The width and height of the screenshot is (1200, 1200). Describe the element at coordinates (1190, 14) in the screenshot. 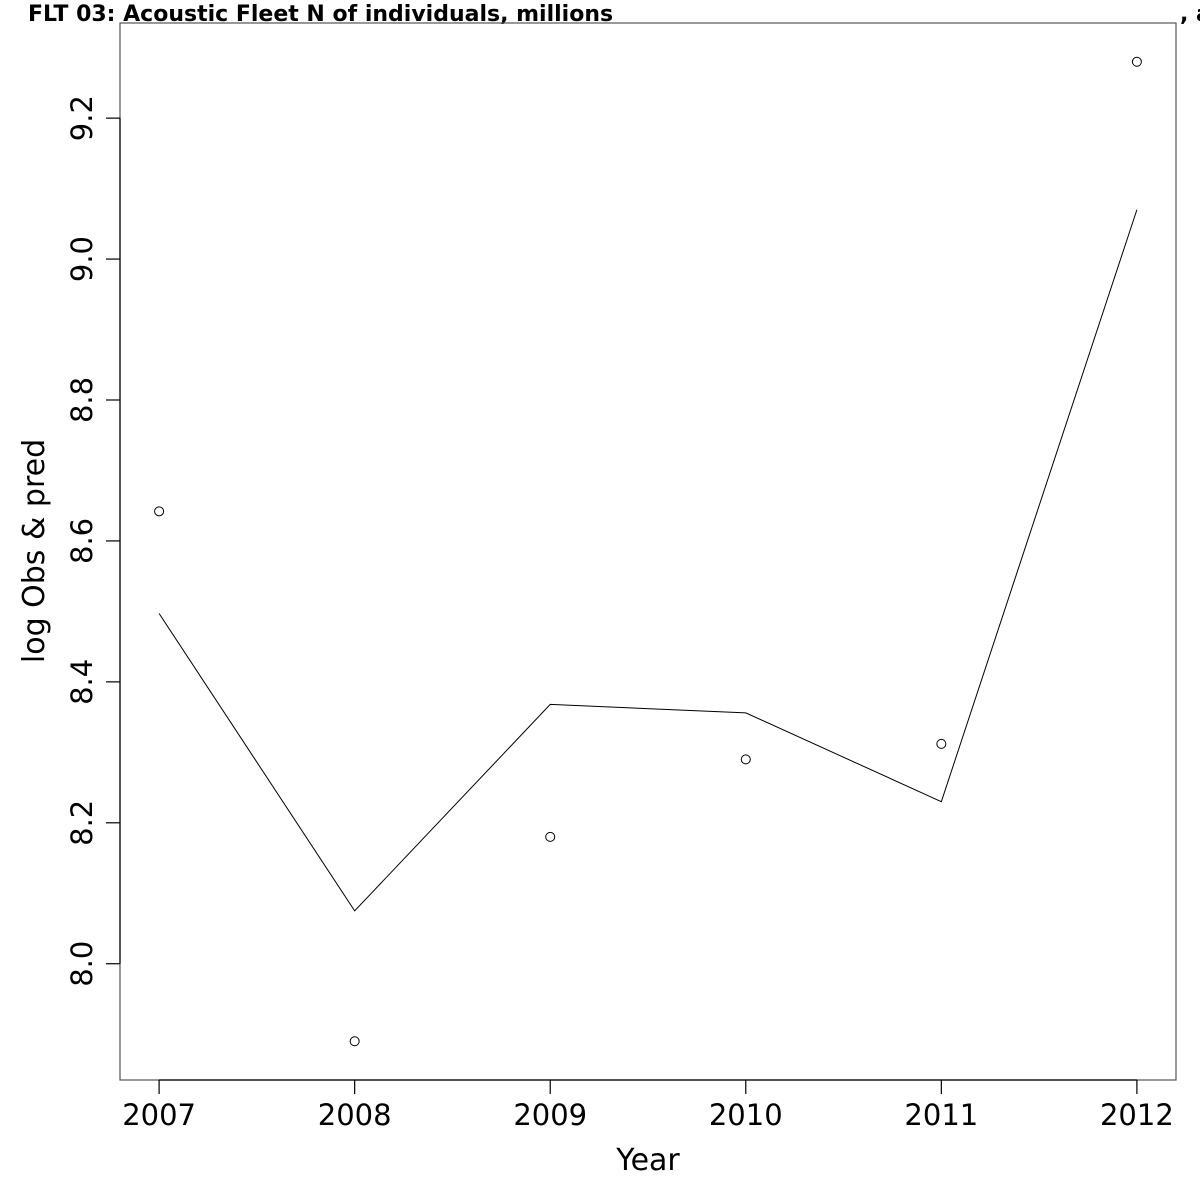

I see `chart-title-trailing: , a` at that location.